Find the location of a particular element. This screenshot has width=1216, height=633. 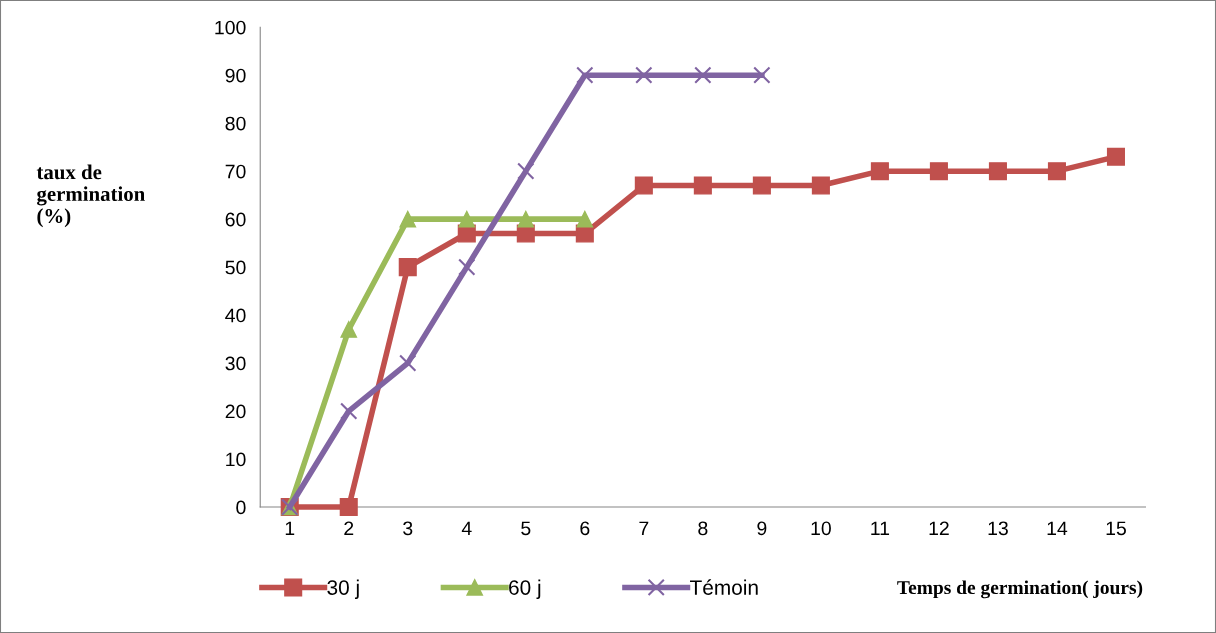

x-tick-label: 10 is located at coordinates (821, 528).